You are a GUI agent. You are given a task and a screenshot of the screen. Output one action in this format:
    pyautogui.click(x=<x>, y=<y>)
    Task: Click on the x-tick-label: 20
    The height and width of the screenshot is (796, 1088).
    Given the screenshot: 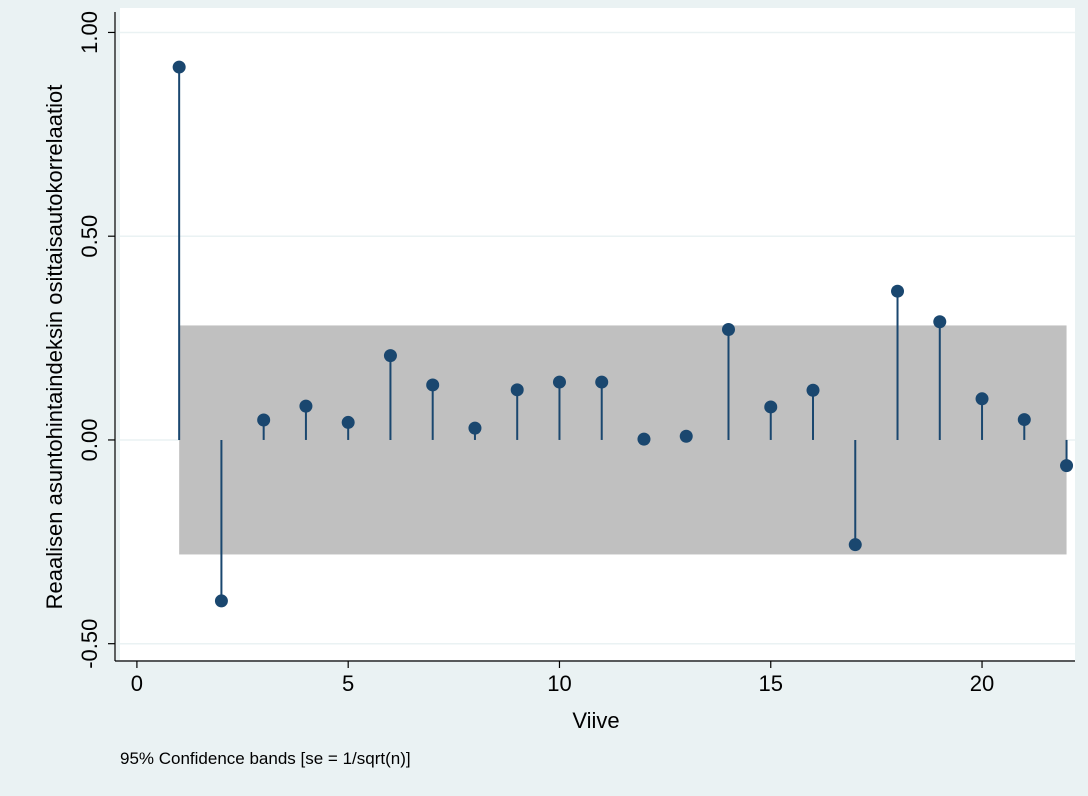 What is the action you would take?
    pyautogui.click(x=982, y=683)
    